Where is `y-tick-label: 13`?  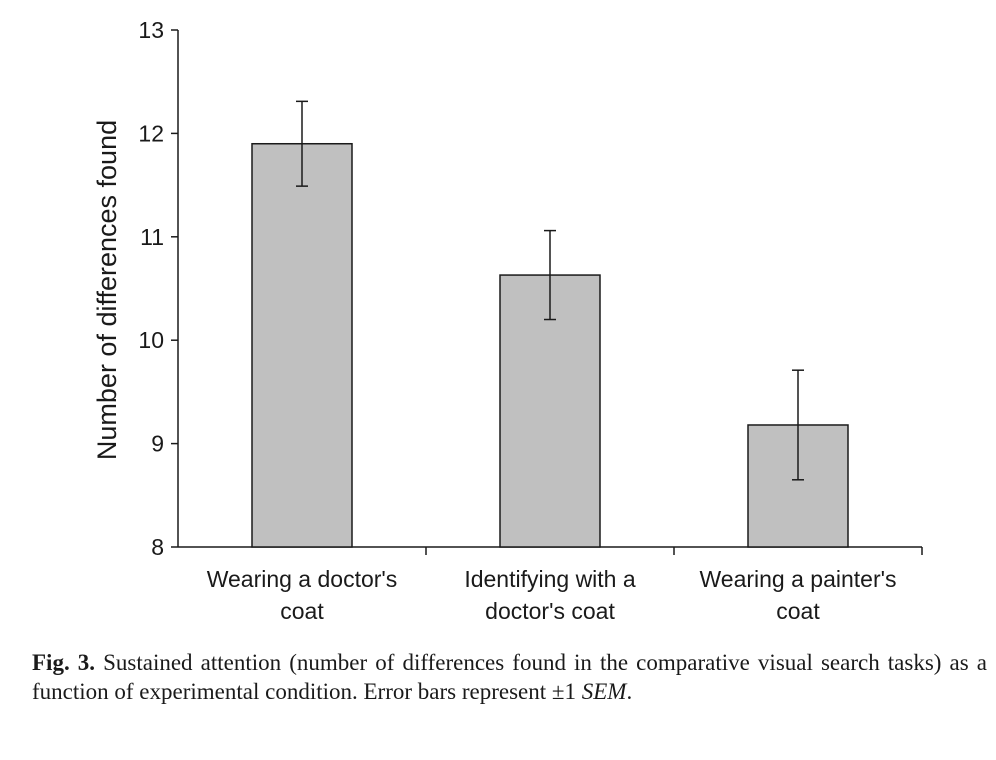
y-tick-label: 13 is located at coordinates (151, 30).